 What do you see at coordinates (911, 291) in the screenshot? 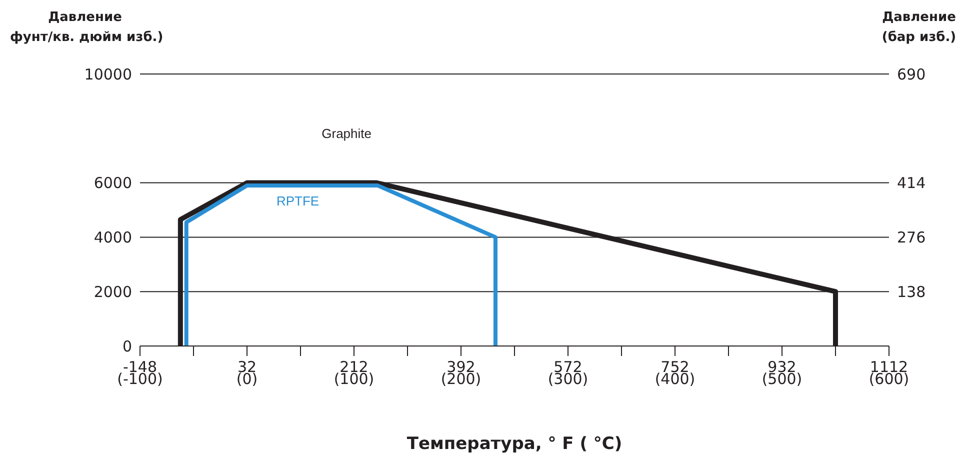
I see `y2-tick-label: 138` at bounding box center [911, 291].